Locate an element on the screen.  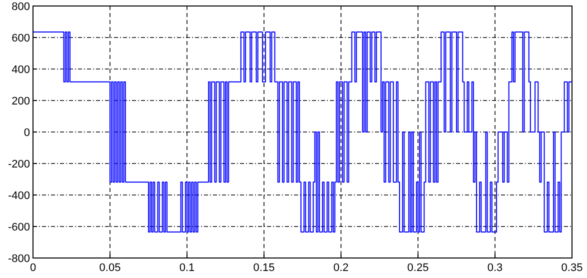
y-tick-label: -600 is located at coordinates (19, 228).